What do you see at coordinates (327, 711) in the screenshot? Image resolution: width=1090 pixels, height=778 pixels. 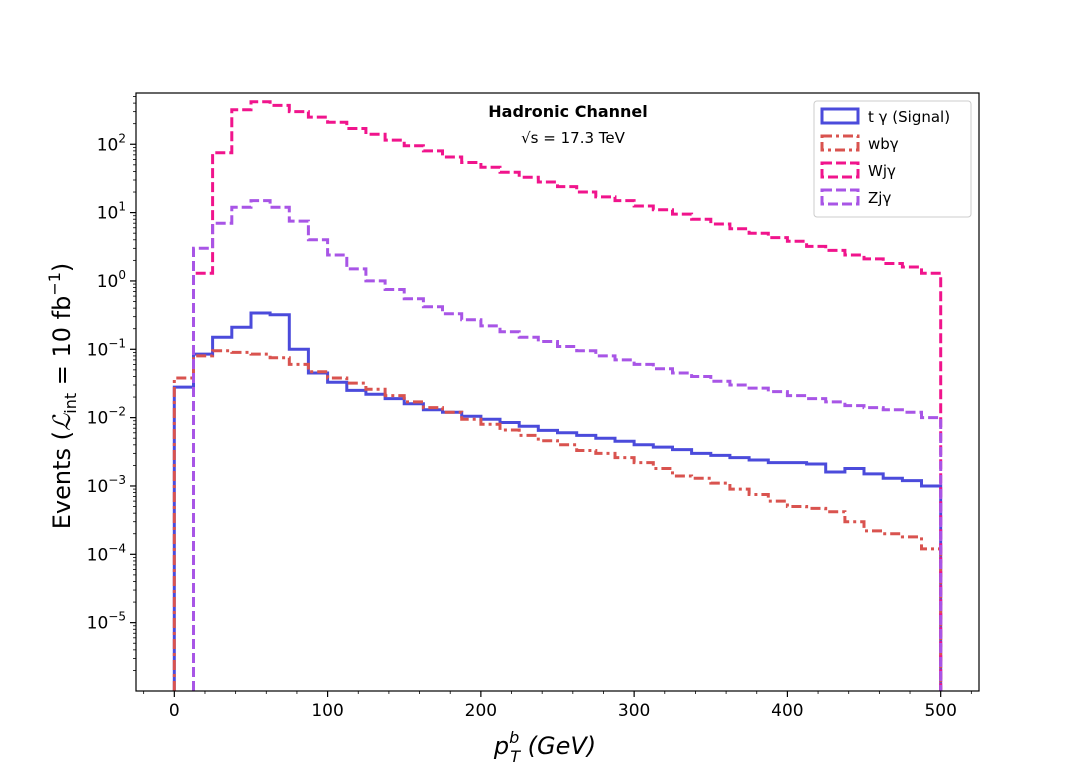 I see `x-tick-label-1: 100` at bounding box center [327, 711].